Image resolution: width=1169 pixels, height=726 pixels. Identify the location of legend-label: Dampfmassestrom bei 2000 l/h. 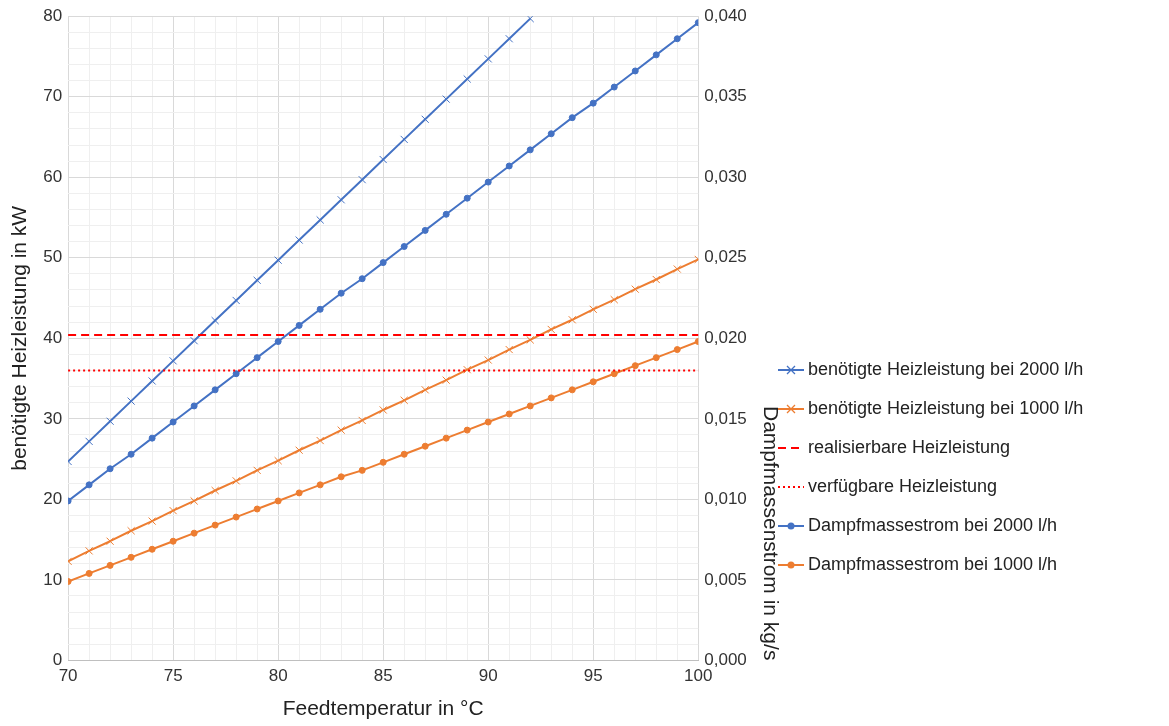
(933, 525).